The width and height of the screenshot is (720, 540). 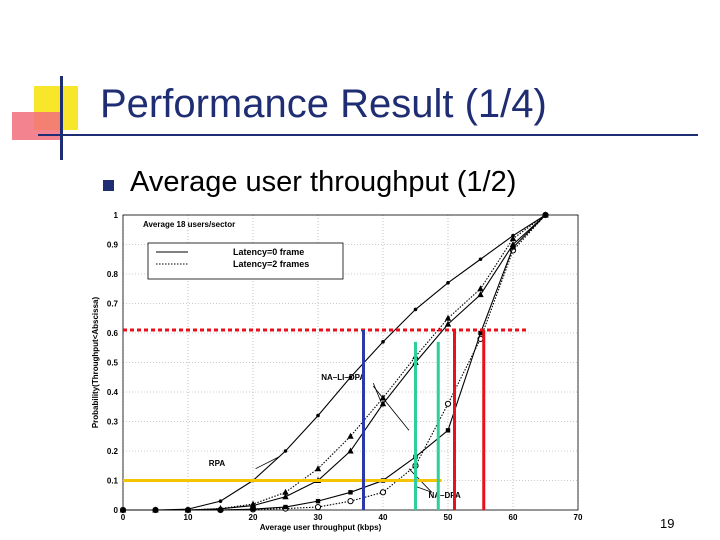 What do you see at coordinates (253, 517) in the screenshot?
I see `x-tick-label: 20` at bounding box center [253, 517].